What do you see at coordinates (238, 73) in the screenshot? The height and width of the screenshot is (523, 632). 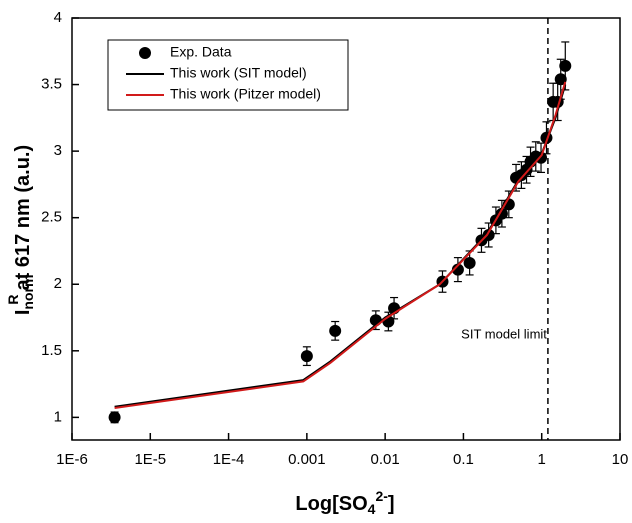 I see `legend-label: This work (SIT model)` at bounding box center [238, 73].